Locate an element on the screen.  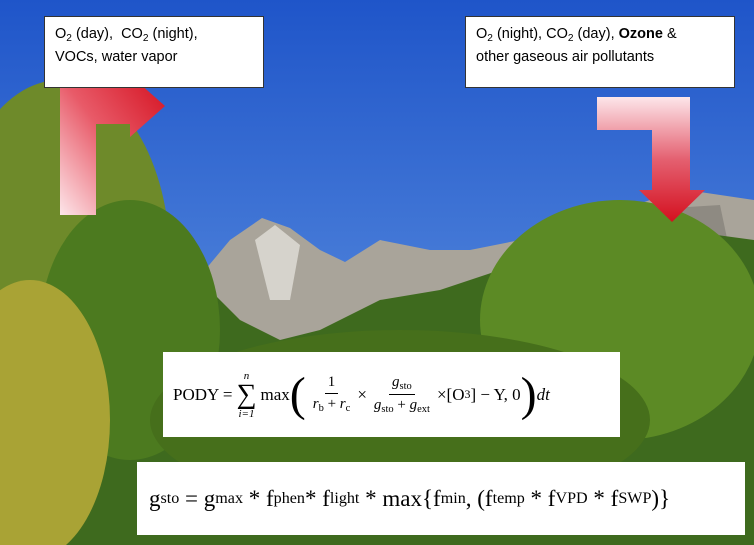
text: other gaseous air pollutants is located at coordinates (565, 57).